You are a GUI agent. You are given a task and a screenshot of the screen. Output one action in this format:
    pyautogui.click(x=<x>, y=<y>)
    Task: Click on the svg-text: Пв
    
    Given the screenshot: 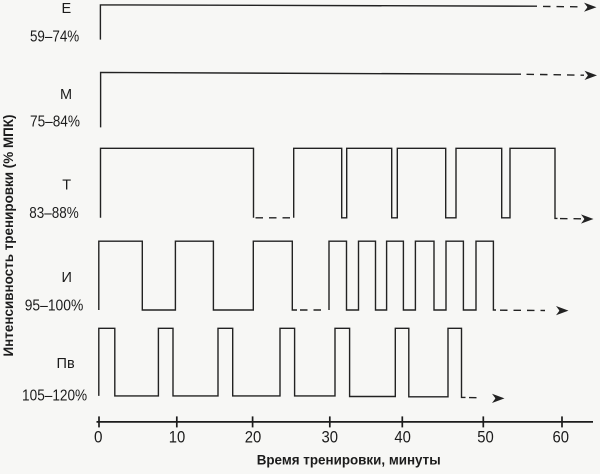 What is the action you would take?
    pyautogui.click(x=66, y=364)
    